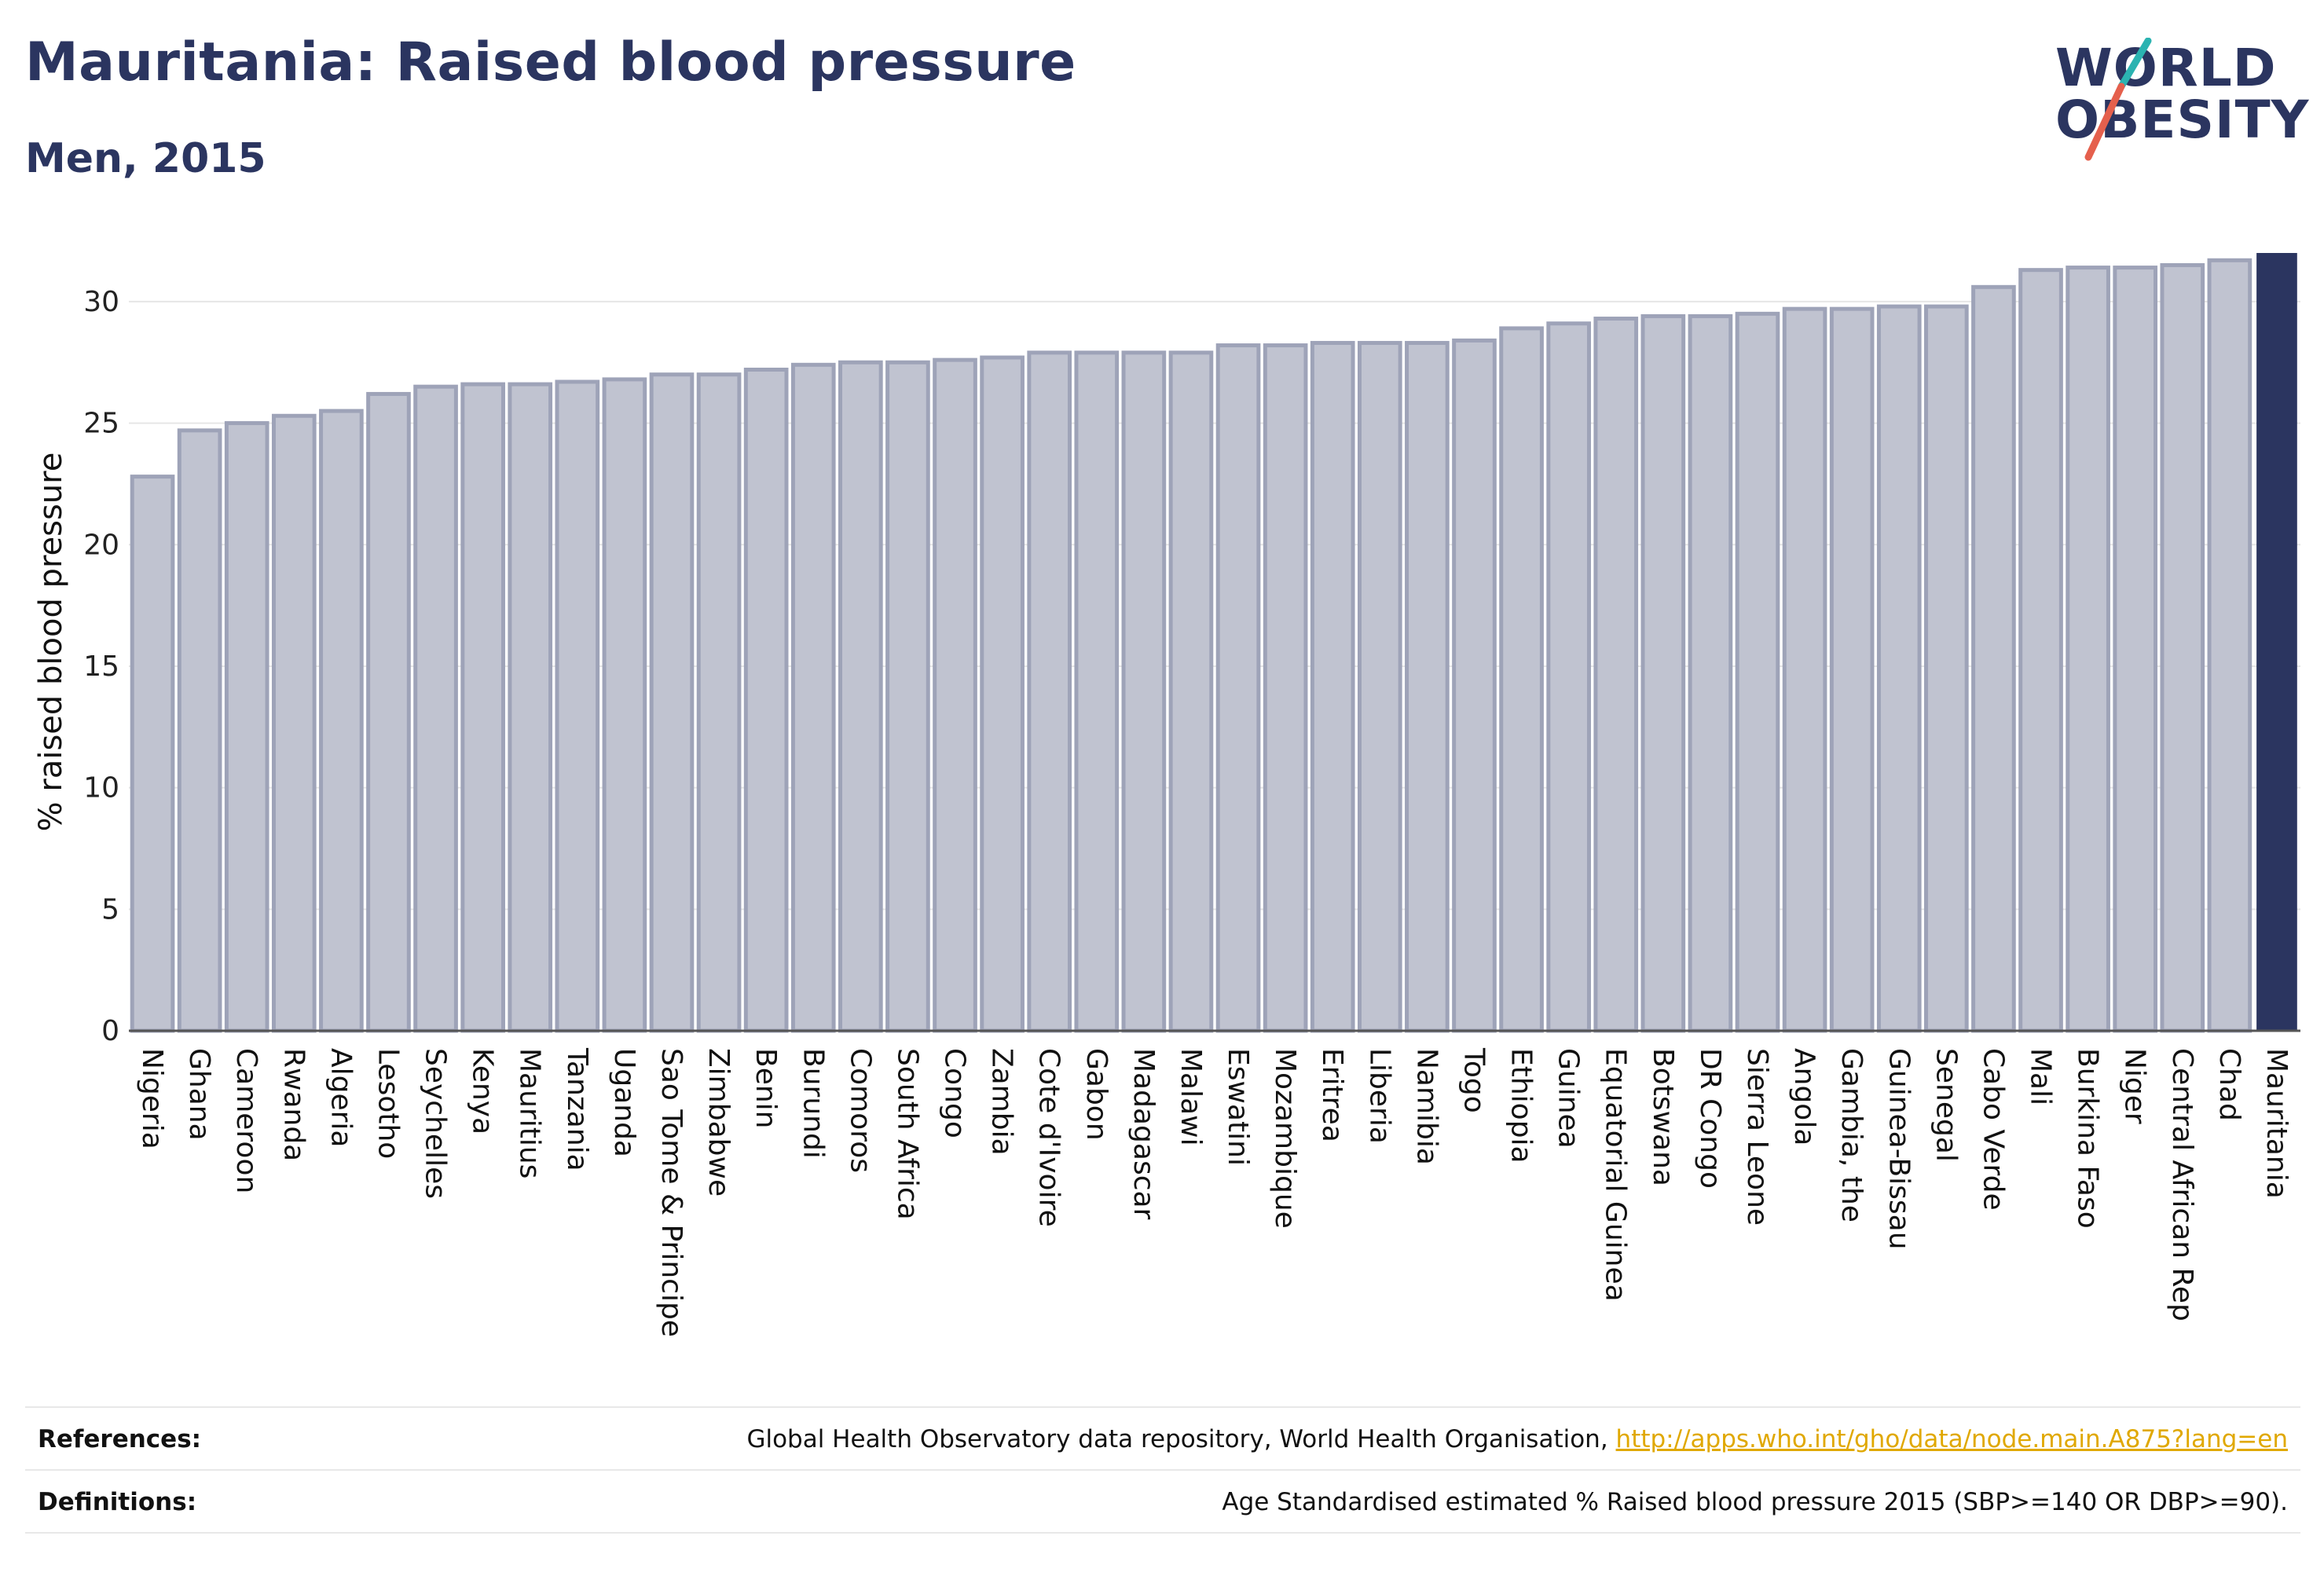  I want to click on x-tick-label: Eritrea, so click(1332, 1095).